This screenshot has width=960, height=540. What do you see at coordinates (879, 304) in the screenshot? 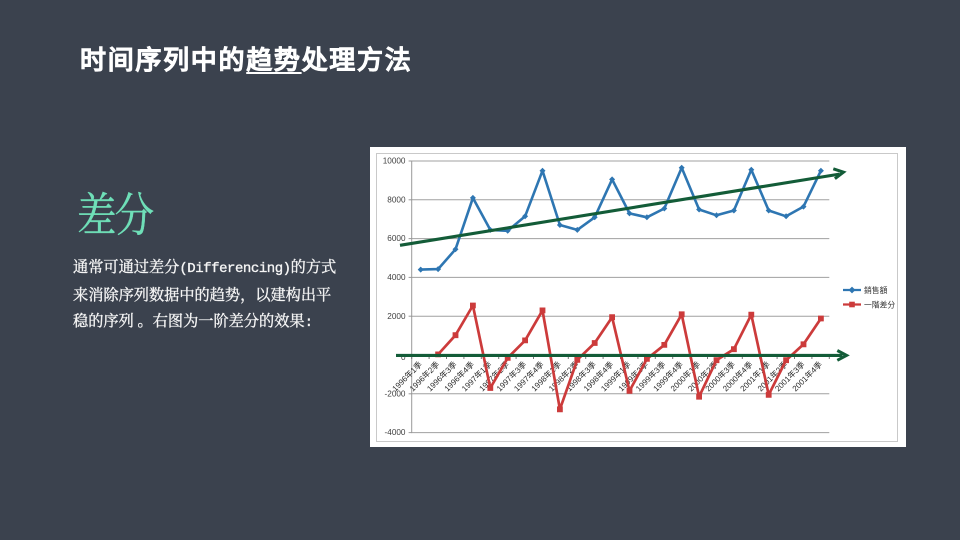
I see `svg-text: 一階差分` at bounding box center [879, 304].